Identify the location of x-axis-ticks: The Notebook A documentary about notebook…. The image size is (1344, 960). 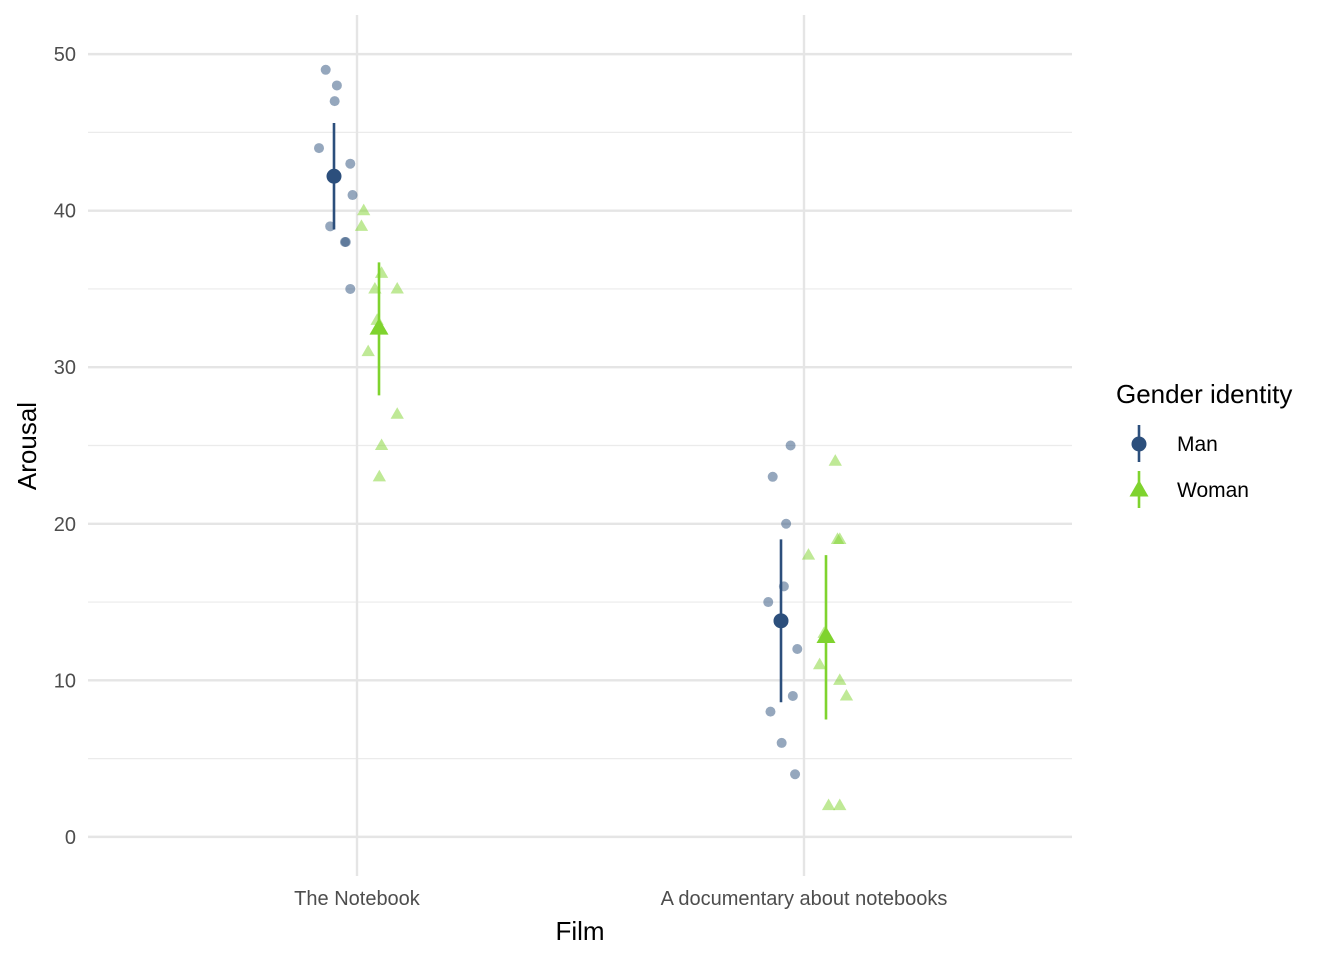
(620, 899).